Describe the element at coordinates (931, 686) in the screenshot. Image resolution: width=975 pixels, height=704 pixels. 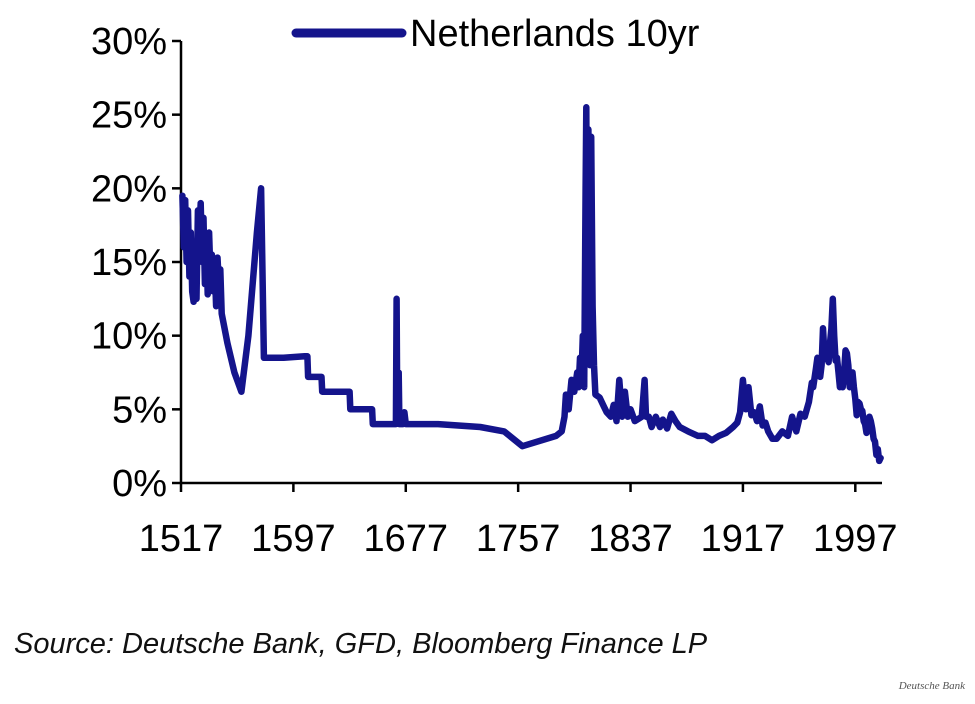
I see `watermark: Deutsche Bank` at that location.